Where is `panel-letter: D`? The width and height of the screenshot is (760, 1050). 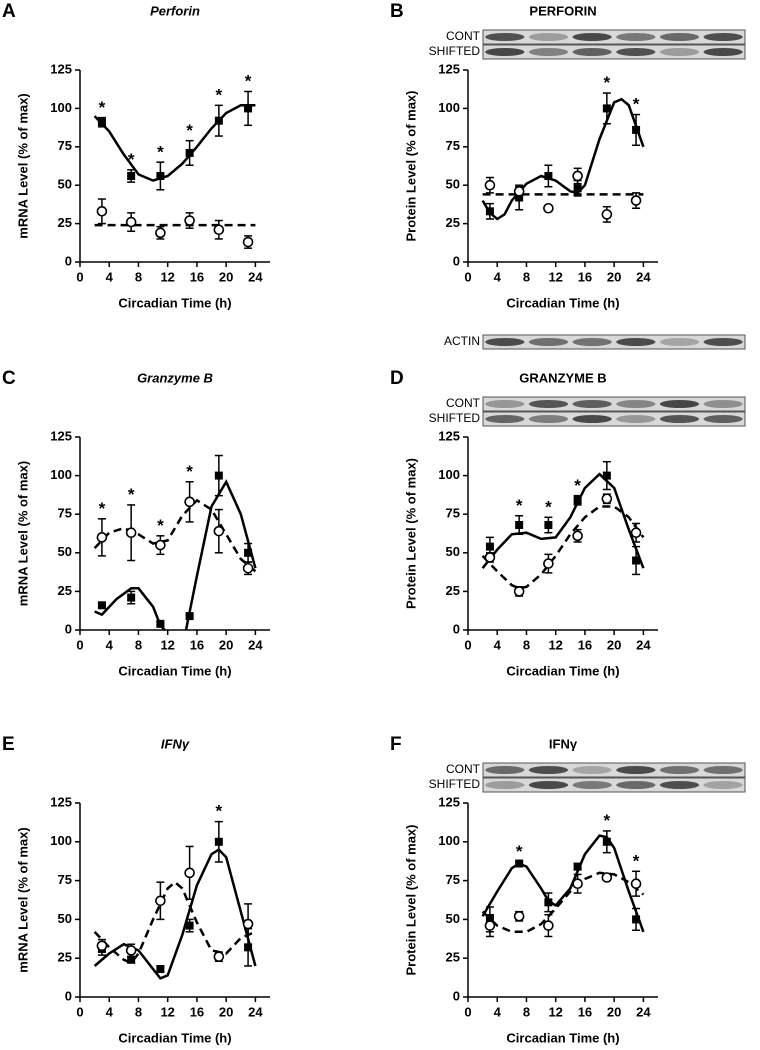 panel-letter: D is located at coordinates (397, 378).